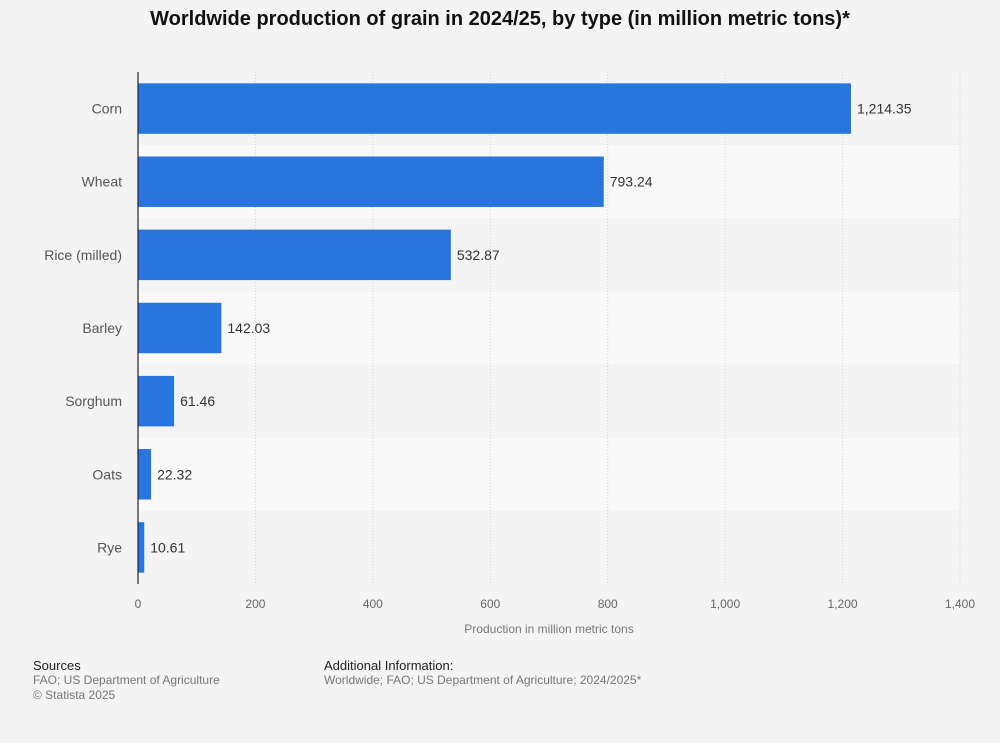 The height and width of the screenshot is (743, 1000). What do you see at coordinates (478, 255) in the screenshot?
I see `value-label: 532.87` at bounding box center [478, 255].